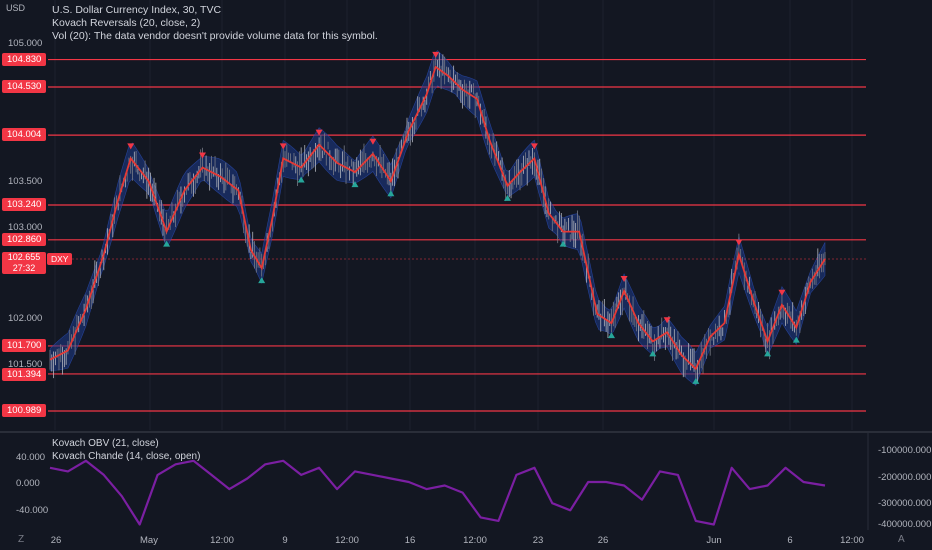 This screenshot has width=932, height=550. I want to click on chande-line, so click(437, 492).